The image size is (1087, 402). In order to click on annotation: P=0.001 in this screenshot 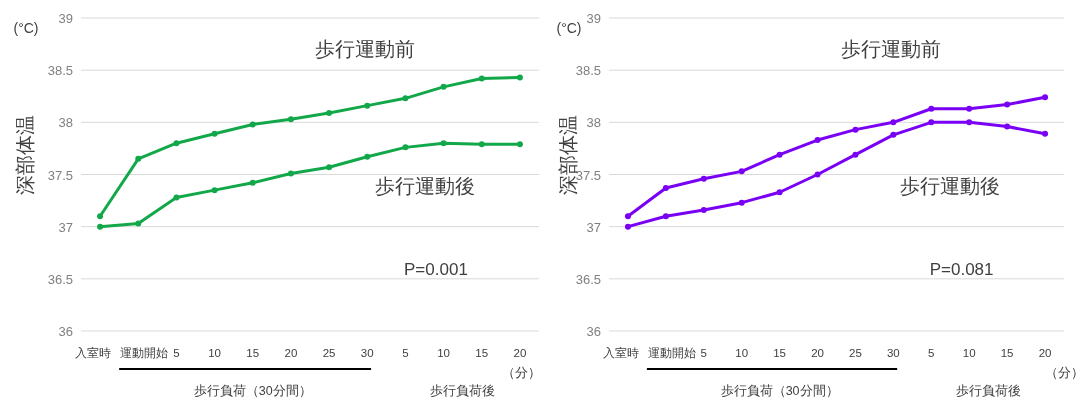, I will do `click(436, 269)`.